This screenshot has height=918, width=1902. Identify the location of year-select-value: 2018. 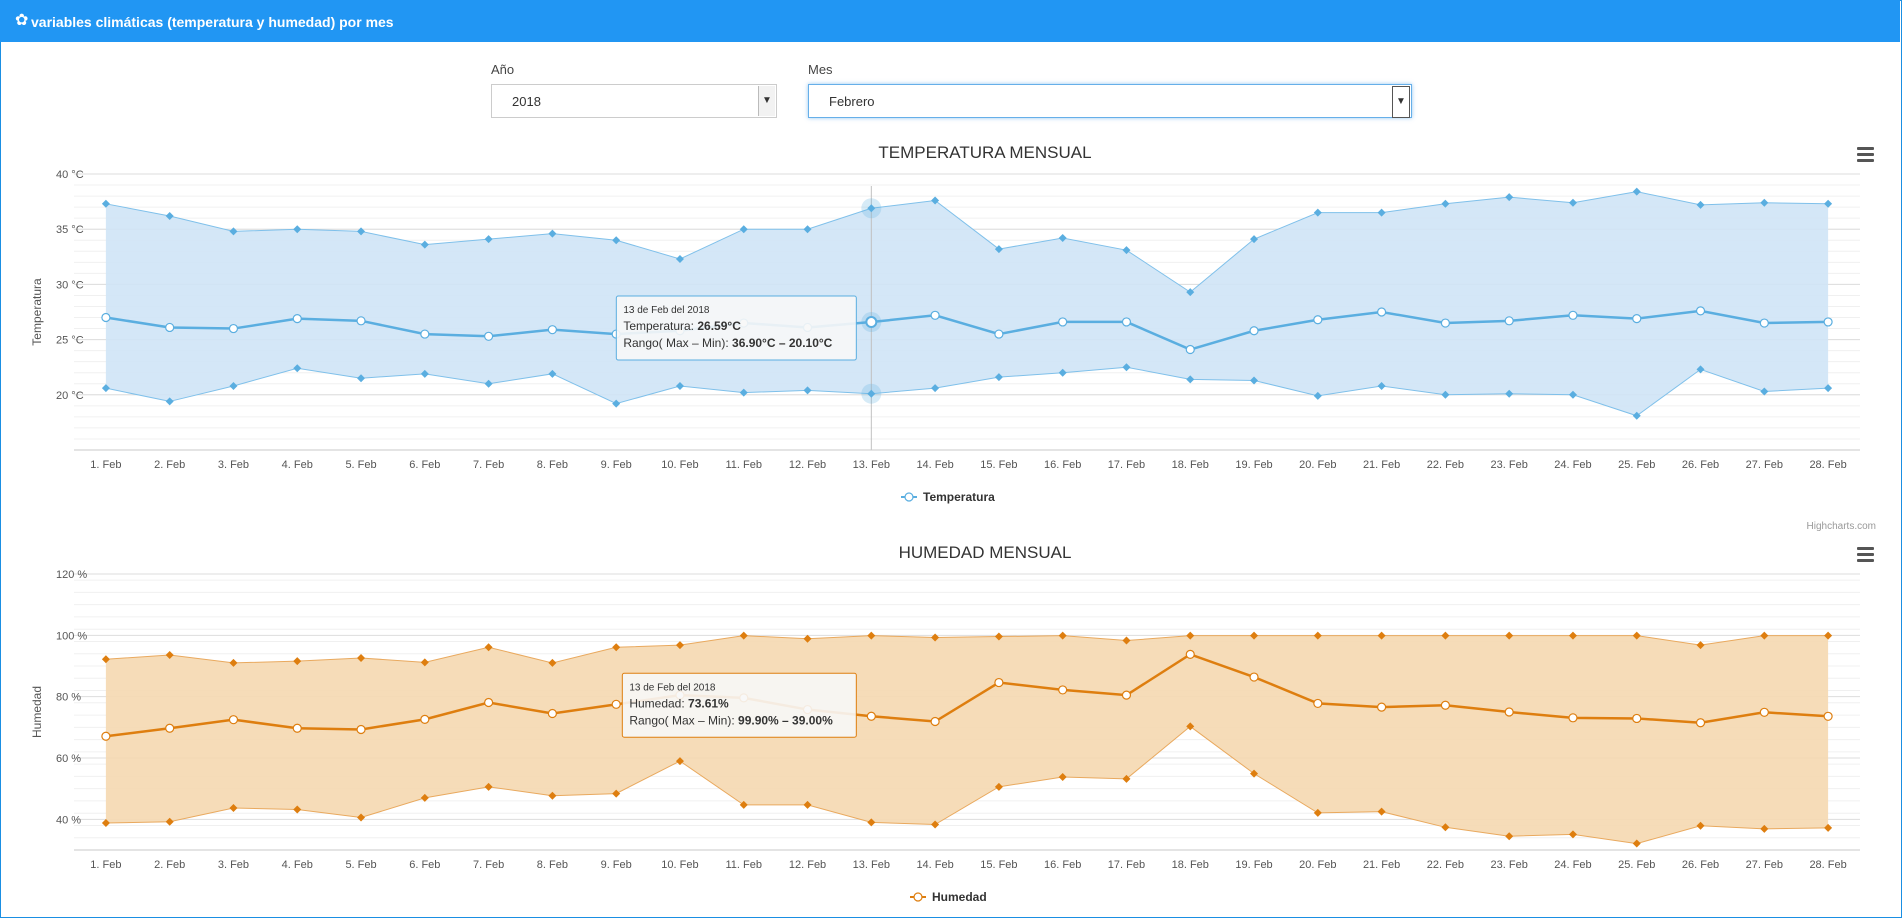
(526, 101).